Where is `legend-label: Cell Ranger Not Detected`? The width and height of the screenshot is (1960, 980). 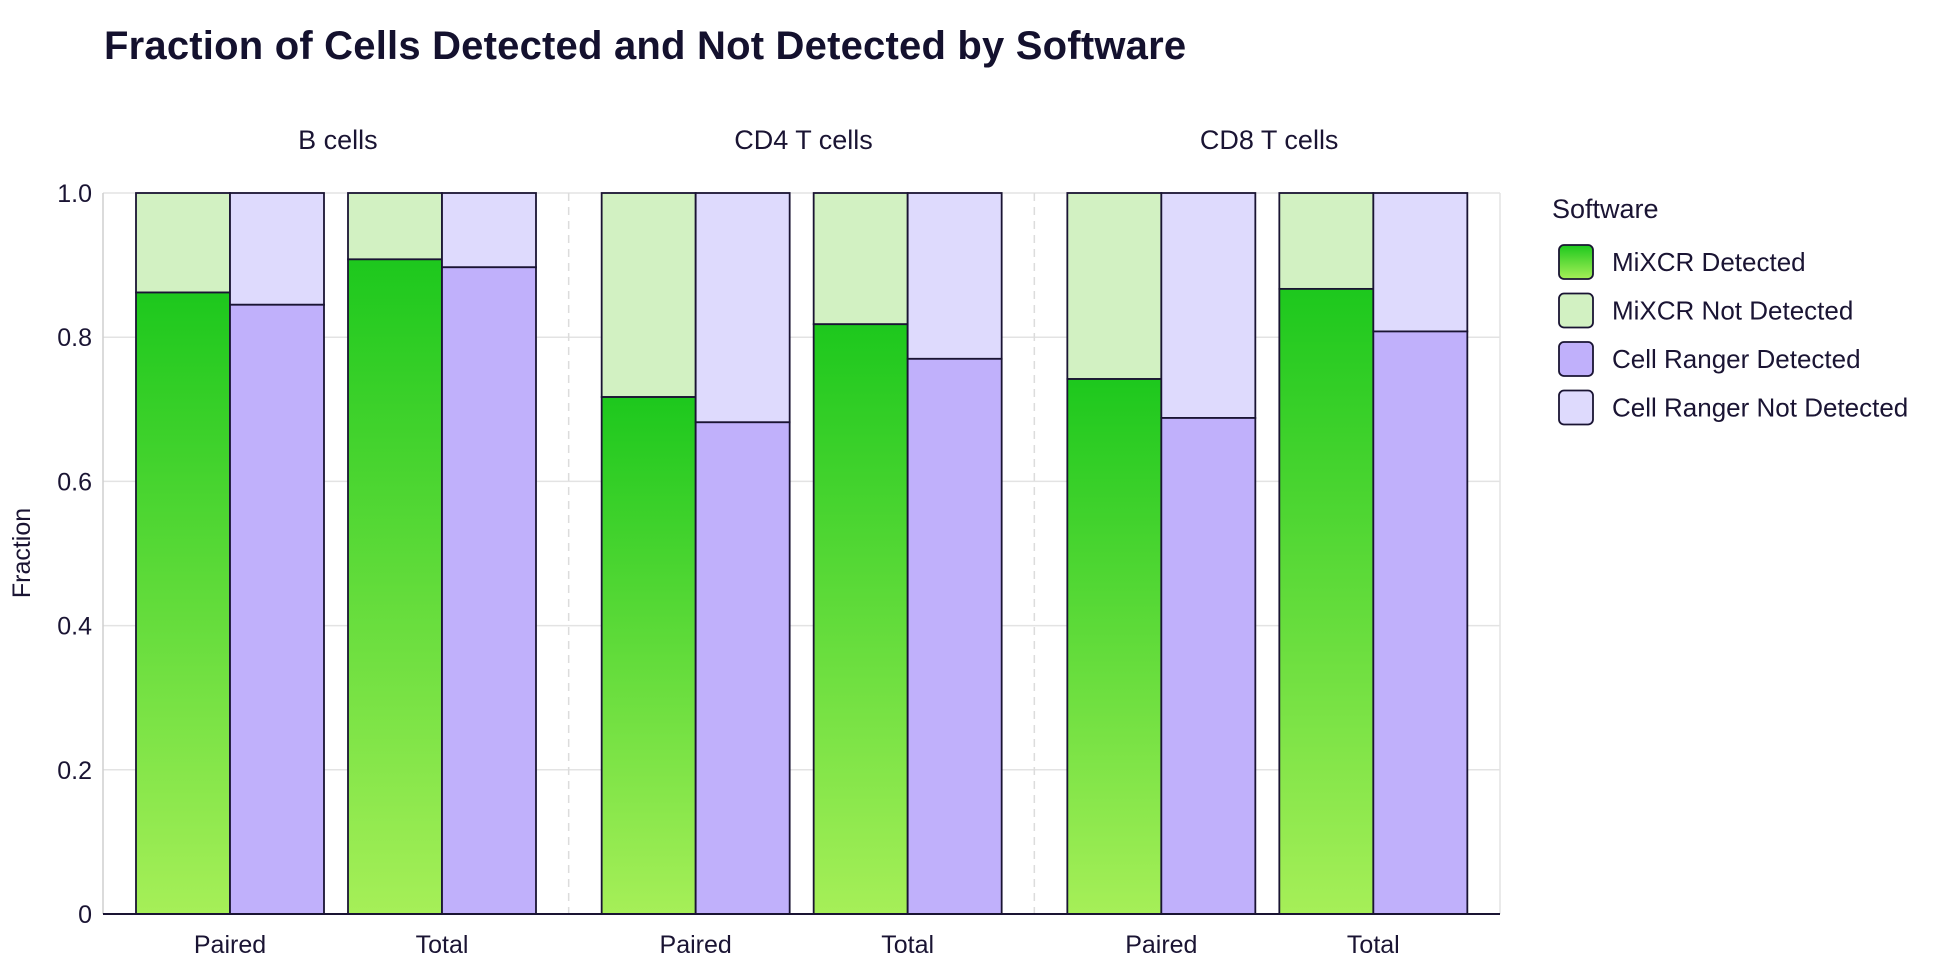
legend-label: Cell Ranger Not Detected is located at coordinates (1760, 408).